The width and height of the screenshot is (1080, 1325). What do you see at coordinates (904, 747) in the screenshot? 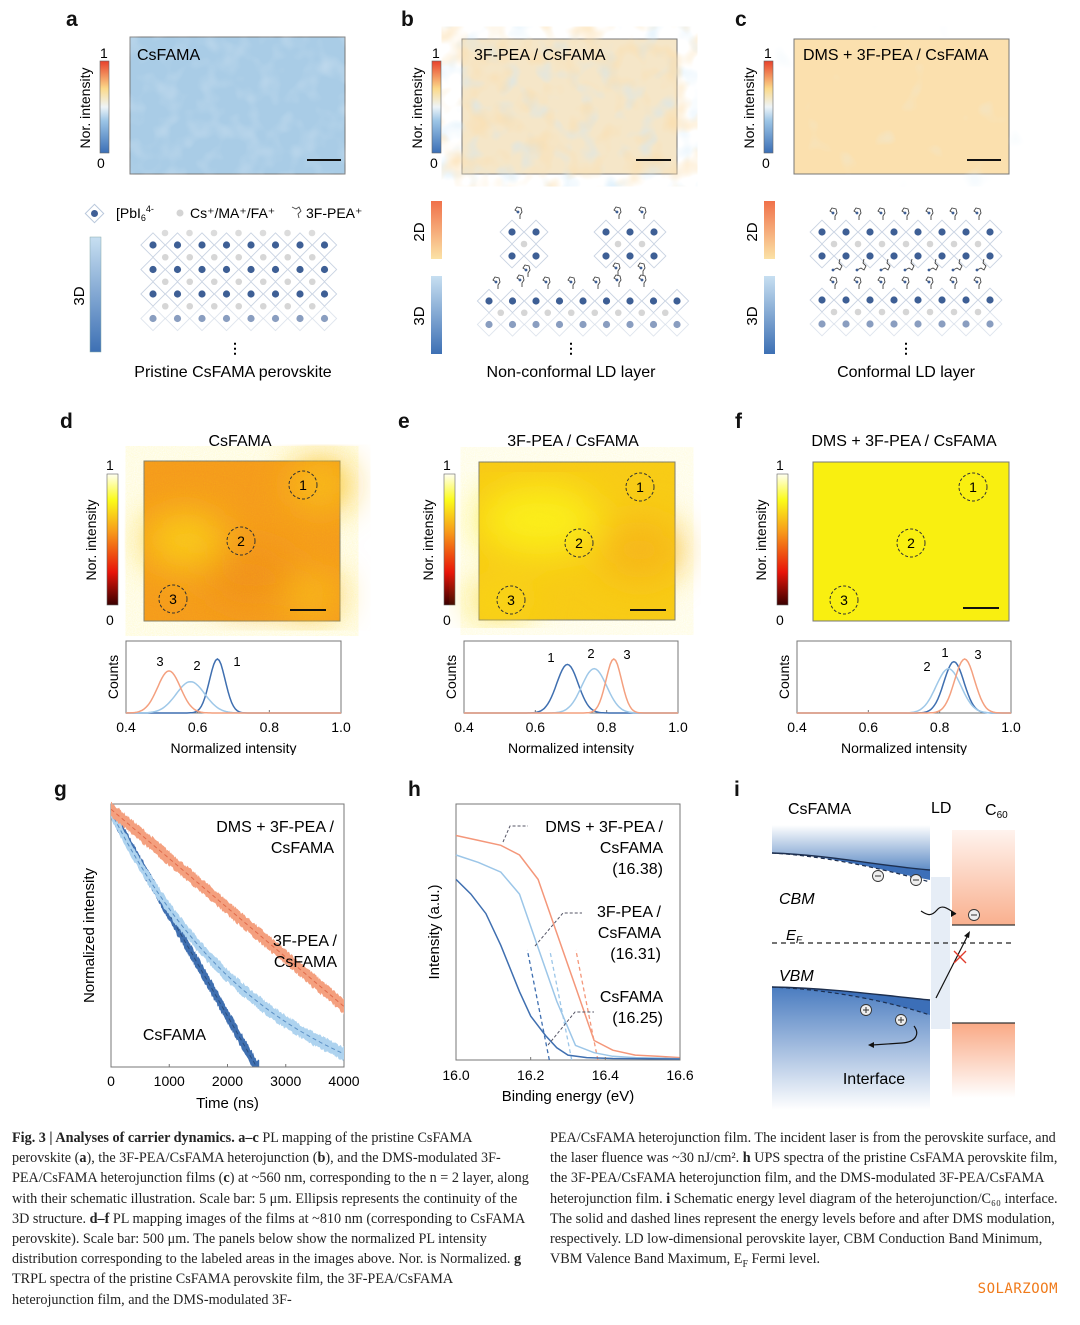
I see `x-axis-label: Normalized intensity` at bounding box center [904, 747].